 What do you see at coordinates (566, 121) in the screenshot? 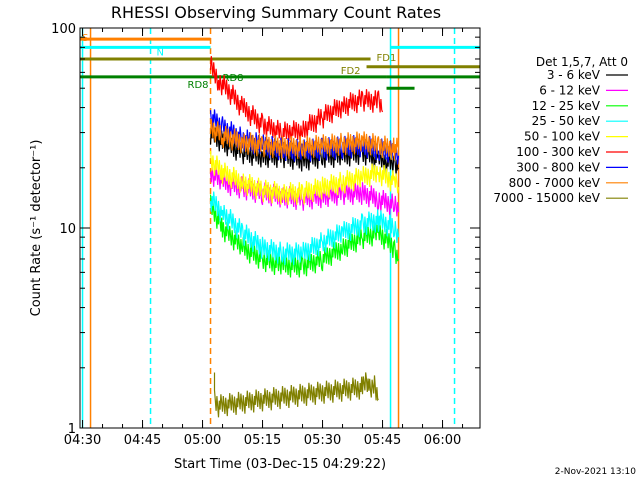
I see `legend-entry-label: 25 - 50 keV` at bounding box center [566, 121].